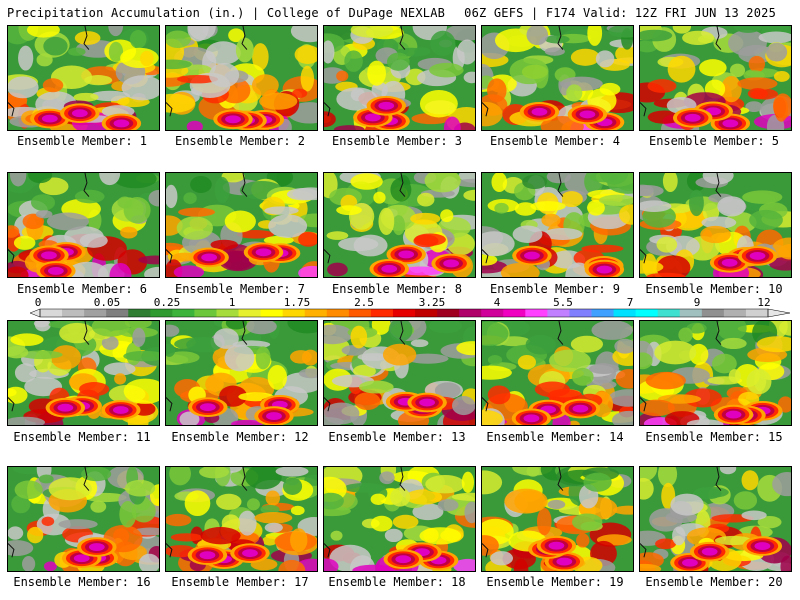  What do you see at coordinates (714, 289) in the screenshot?
I see `ensemble-member-label: Ensemble Member: 10` at bounding box center [714, 289].